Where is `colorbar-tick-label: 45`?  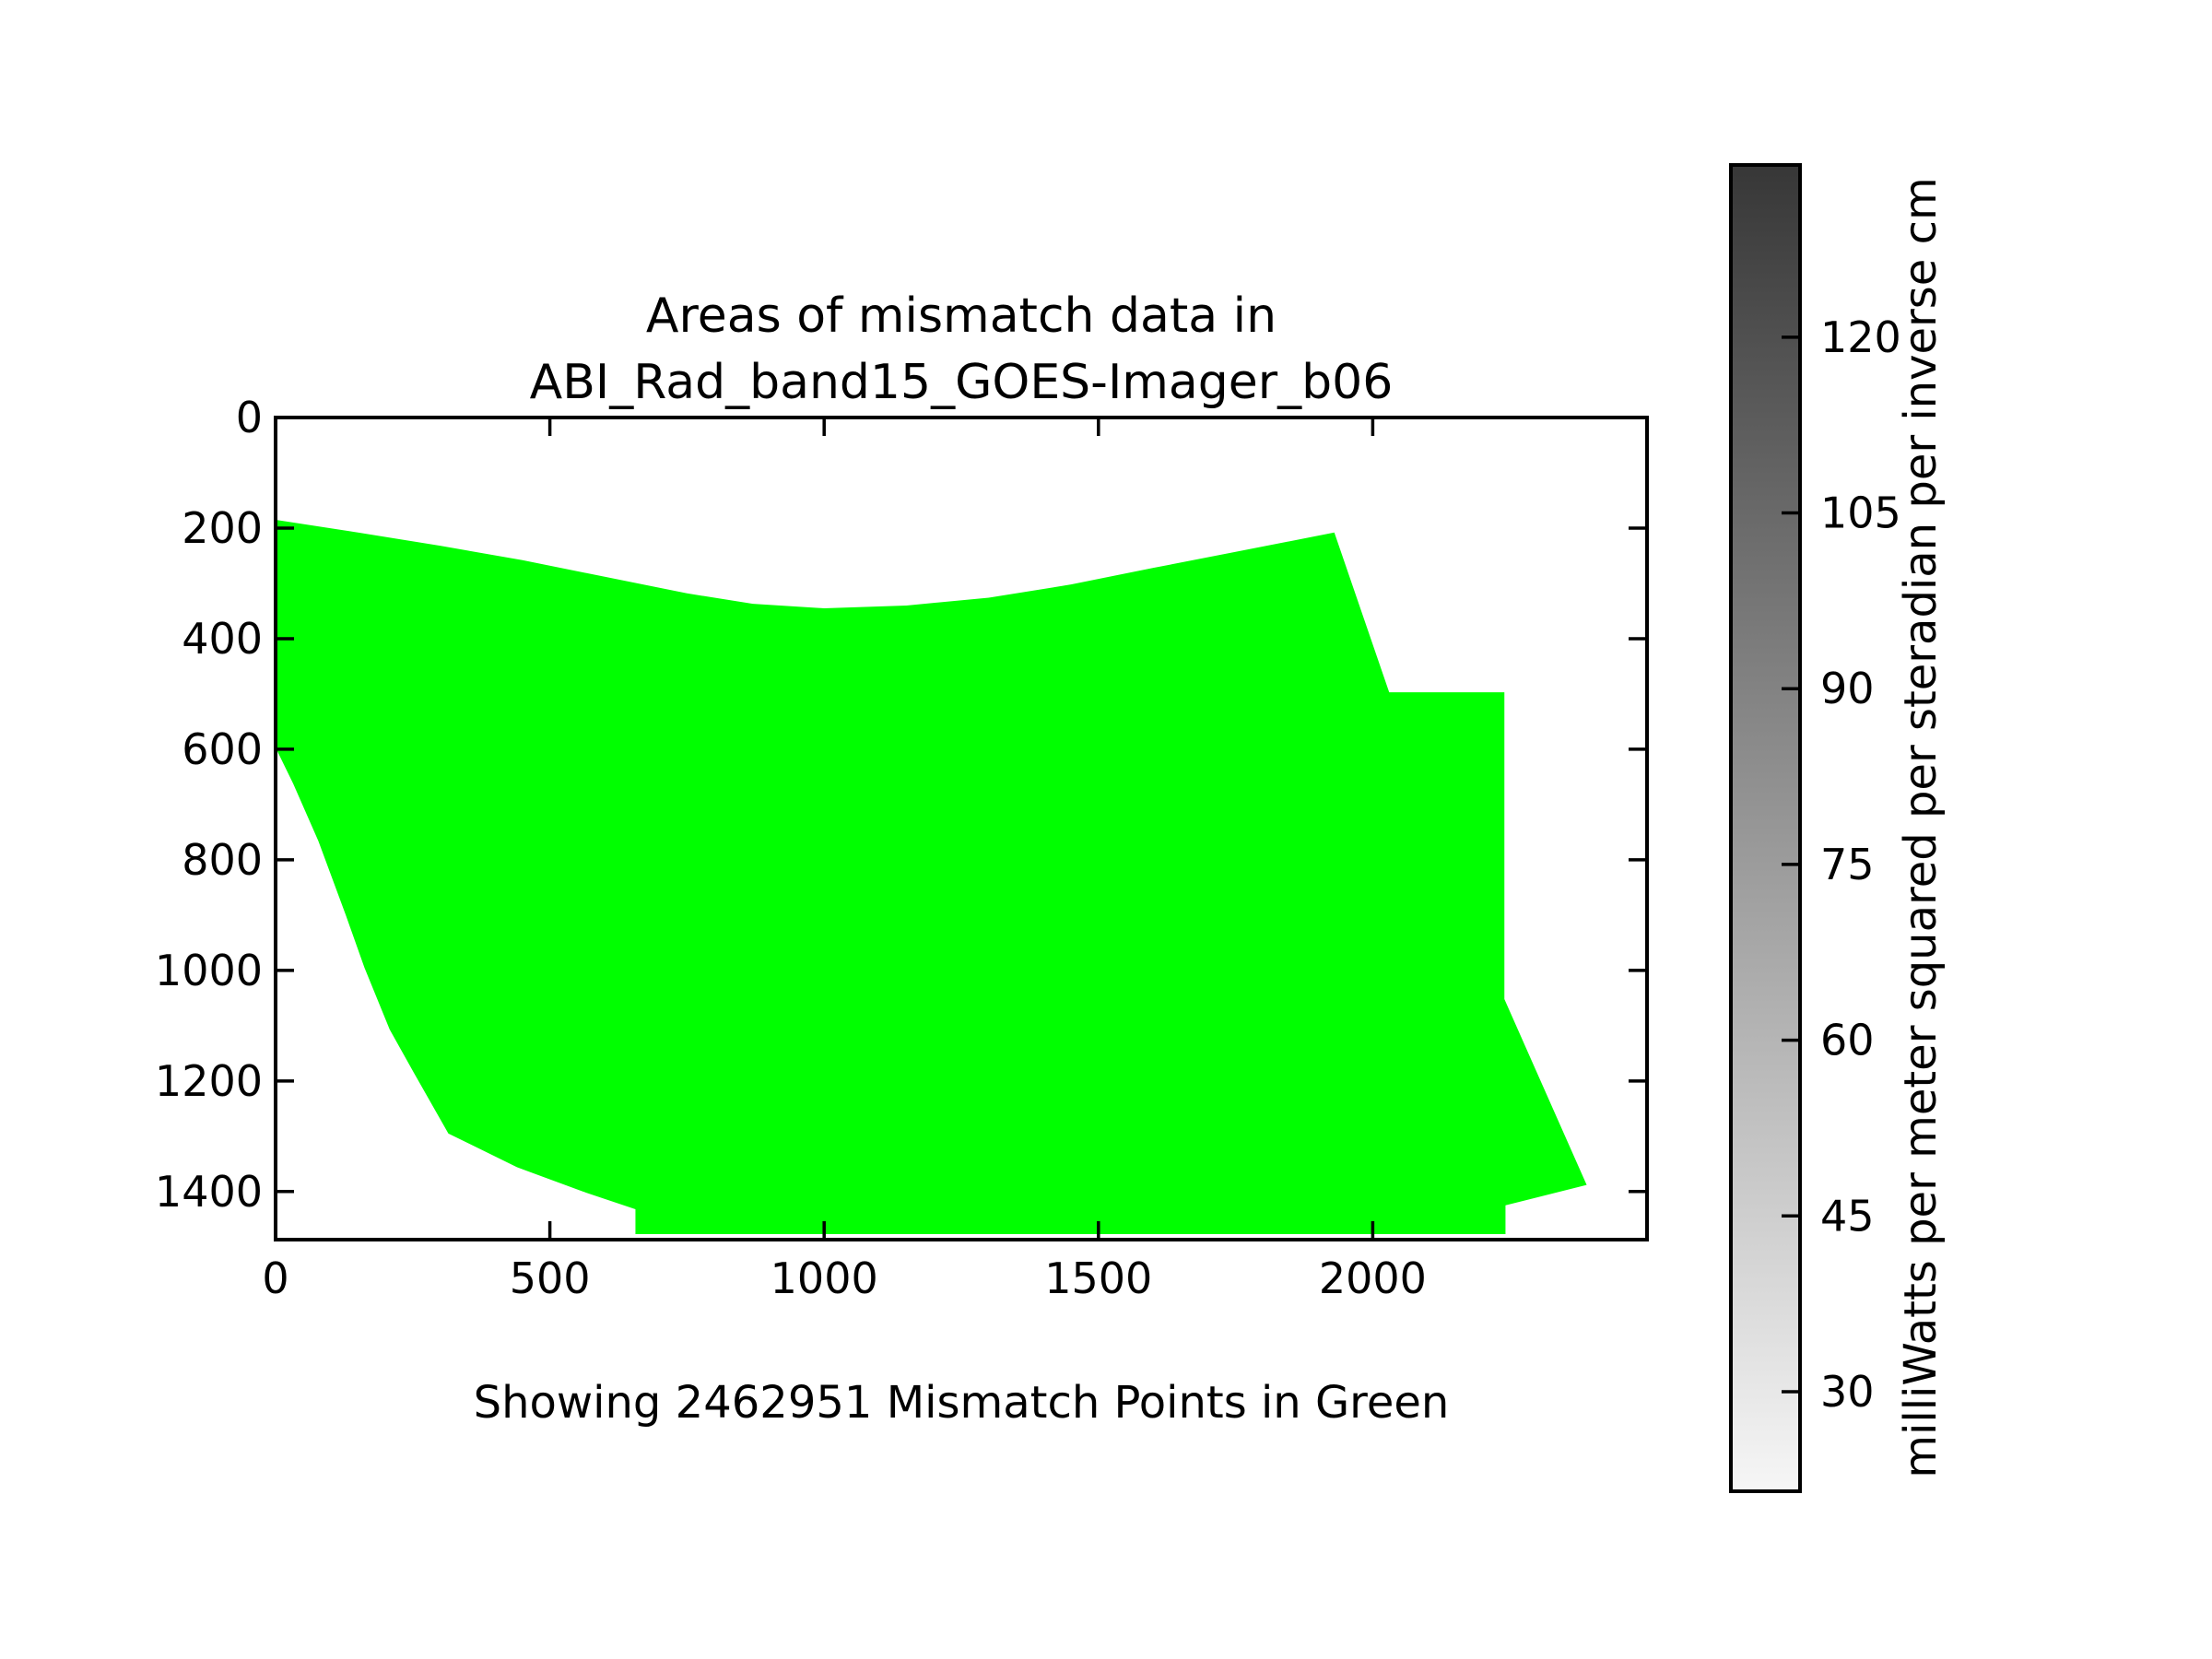 colorbar-tick-label: 45 is located at coordinates (1847, 1216).